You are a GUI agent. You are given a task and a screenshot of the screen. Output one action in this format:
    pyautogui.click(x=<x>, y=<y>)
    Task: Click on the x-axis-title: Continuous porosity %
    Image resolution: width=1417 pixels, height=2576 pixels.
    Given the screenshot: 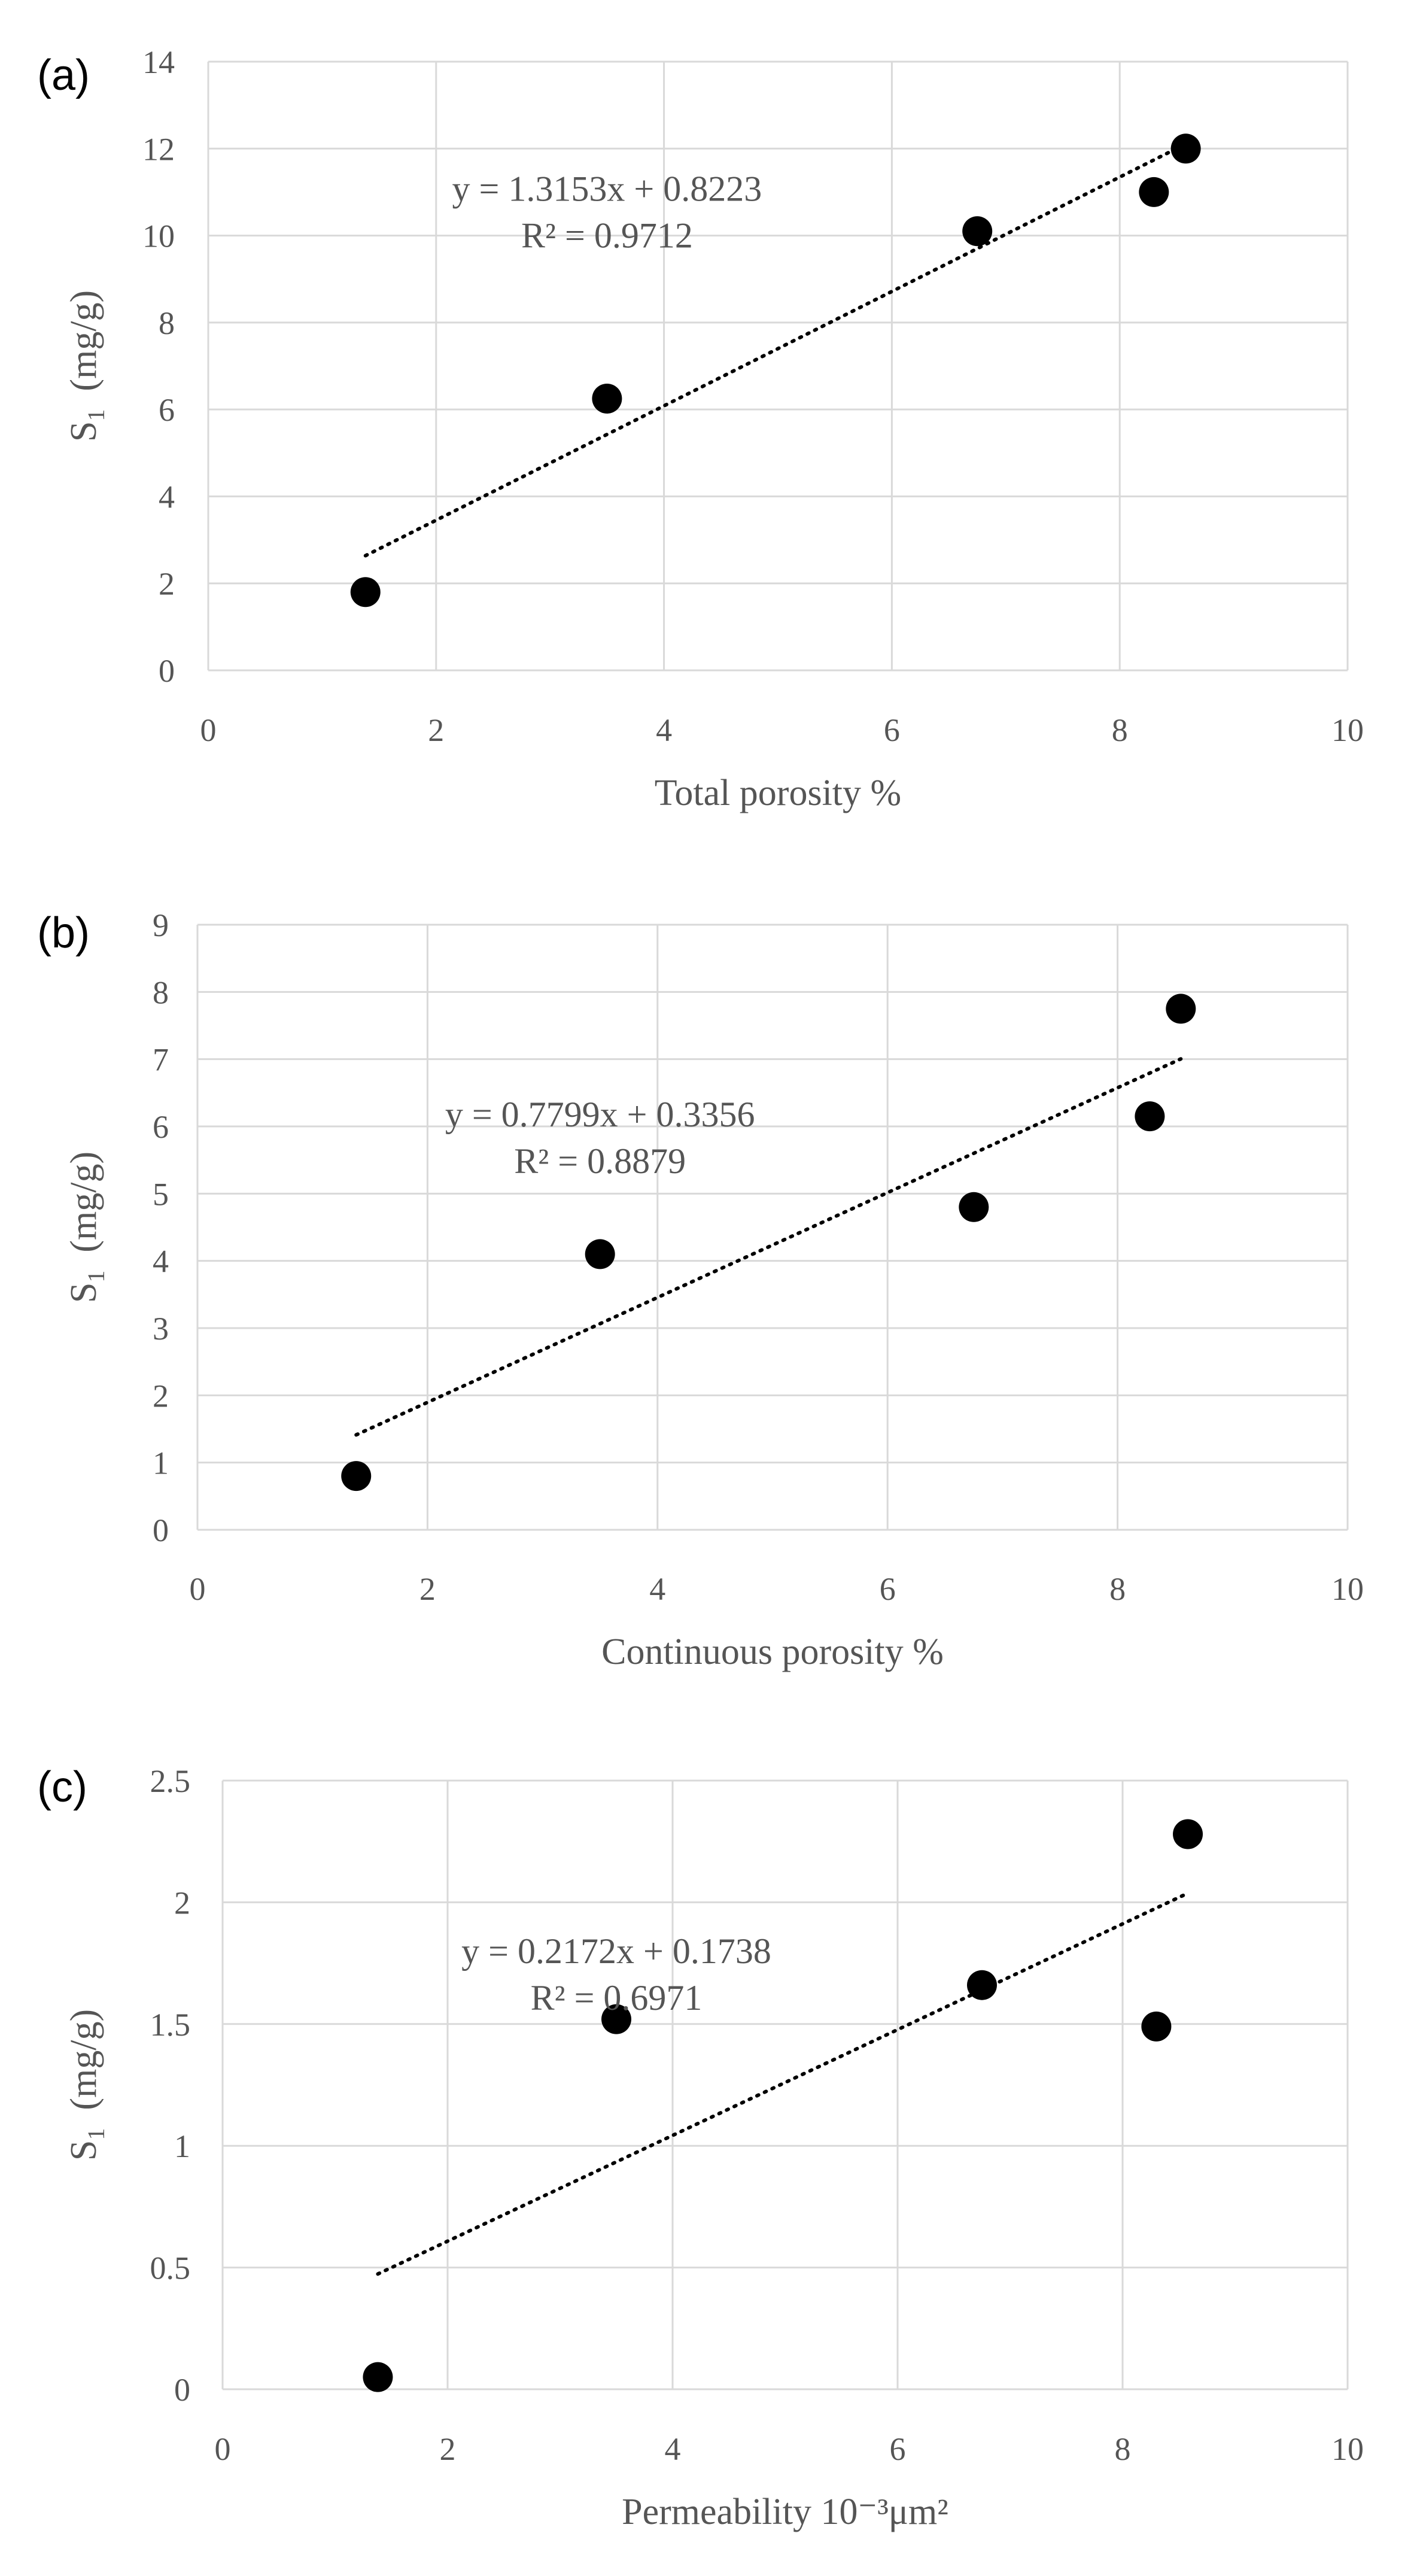 What is the action you would take?
    pyautogui.click(x=772, y=1652)
    